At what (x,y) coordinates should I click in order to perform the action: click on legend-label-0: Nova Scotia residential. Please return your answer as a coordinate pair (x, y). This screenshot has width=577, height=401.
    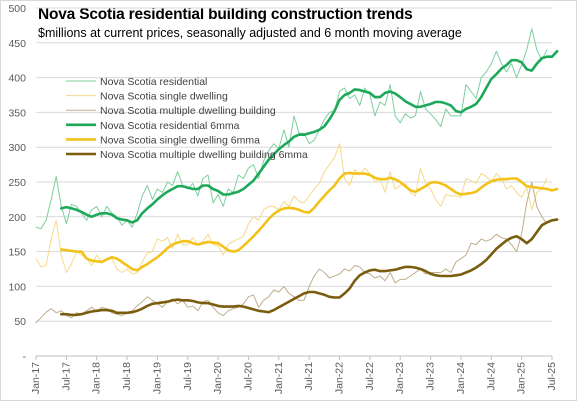
    Looking at the image, I should click on (153, 82).